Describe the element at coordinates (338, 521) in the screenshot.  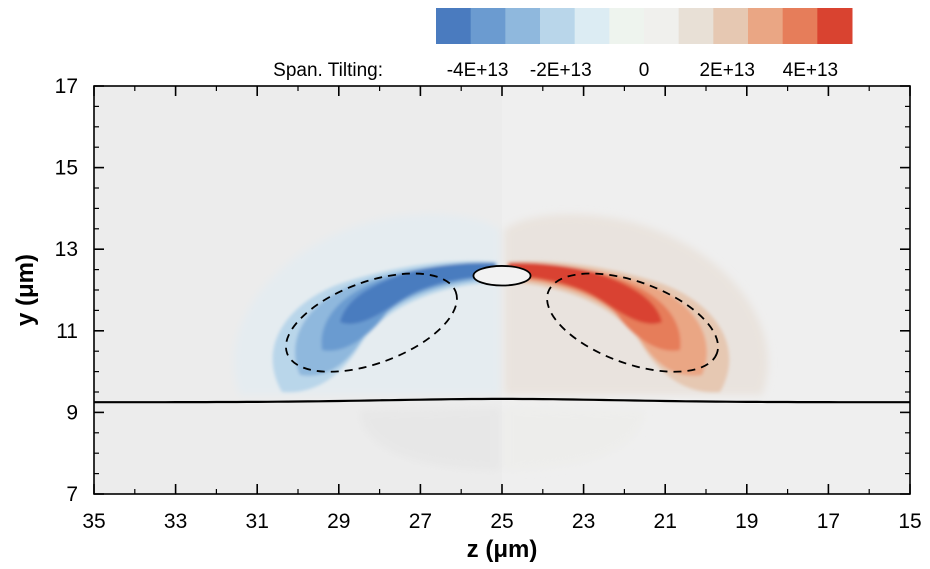
I see `x-tick-label: 29` at that location.